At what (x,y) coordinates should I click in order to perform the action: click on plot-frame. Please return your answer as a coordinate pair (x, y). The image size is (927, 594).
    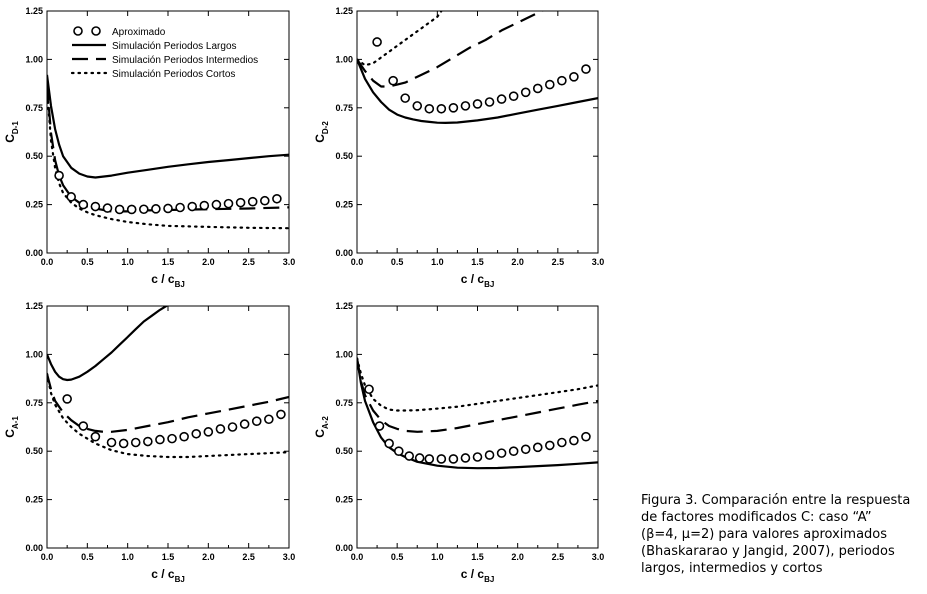
    Looking at the image, I should click on (477, 132).